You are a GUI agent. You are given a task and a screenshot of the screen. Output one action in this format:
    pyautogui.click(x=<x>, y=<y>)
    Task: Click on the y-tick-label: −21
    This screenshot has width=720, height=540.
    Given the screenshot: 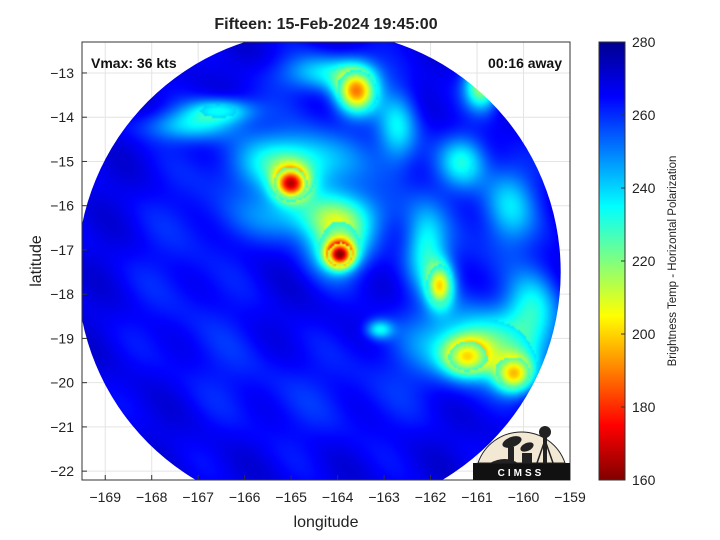 What is the action you would take?
    pyautogui.click(x=62, y=427)
    